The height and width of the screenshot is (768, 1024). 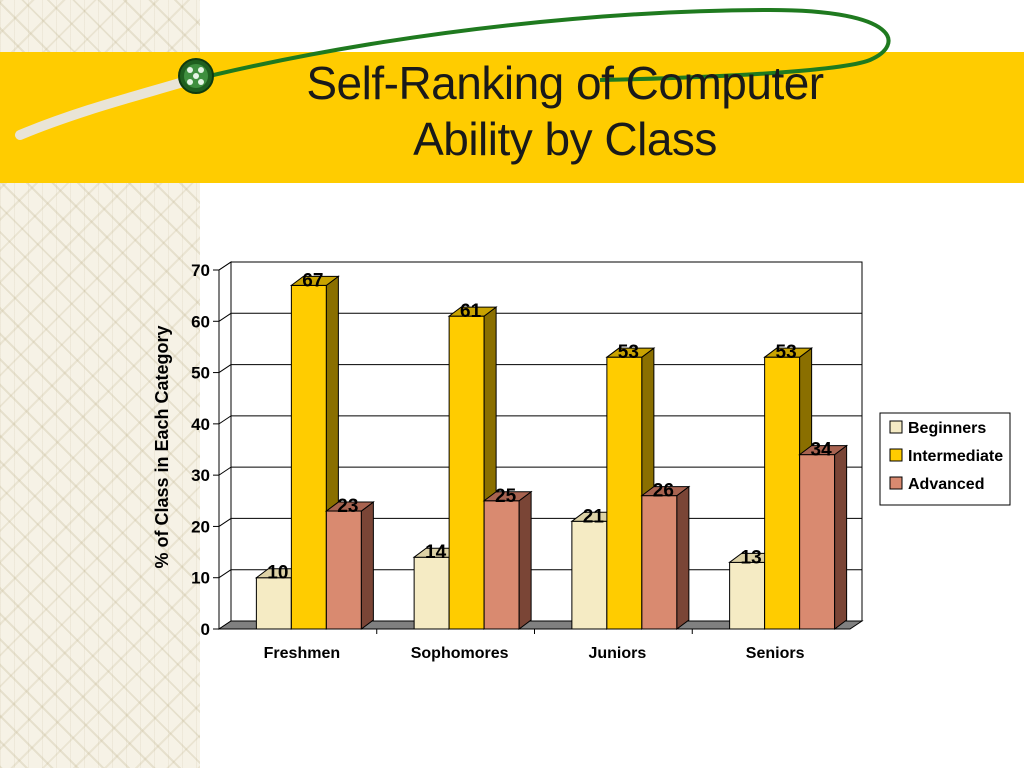 What do you see at coordinates (200, 475) in the screenshot?
I see `y-tick-label: 30` at bounding box center [200, 475].